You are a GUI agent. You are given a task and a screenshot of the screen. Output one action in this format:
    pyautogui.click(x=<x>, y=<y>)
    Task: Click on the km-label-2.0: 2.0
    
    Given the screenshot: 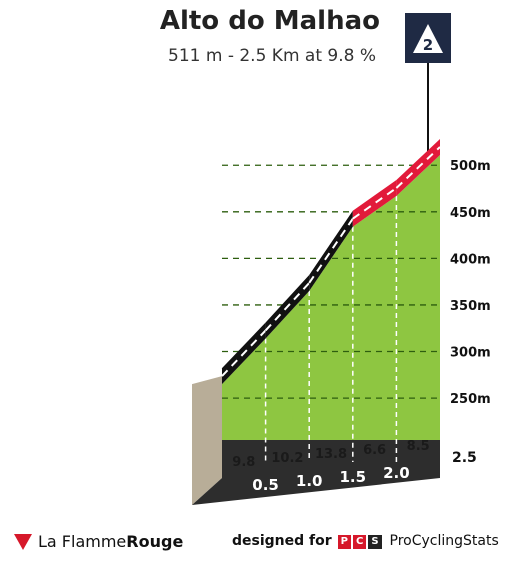 What is the action you would take?
    pyautogui.click(x=396, y=473)
    